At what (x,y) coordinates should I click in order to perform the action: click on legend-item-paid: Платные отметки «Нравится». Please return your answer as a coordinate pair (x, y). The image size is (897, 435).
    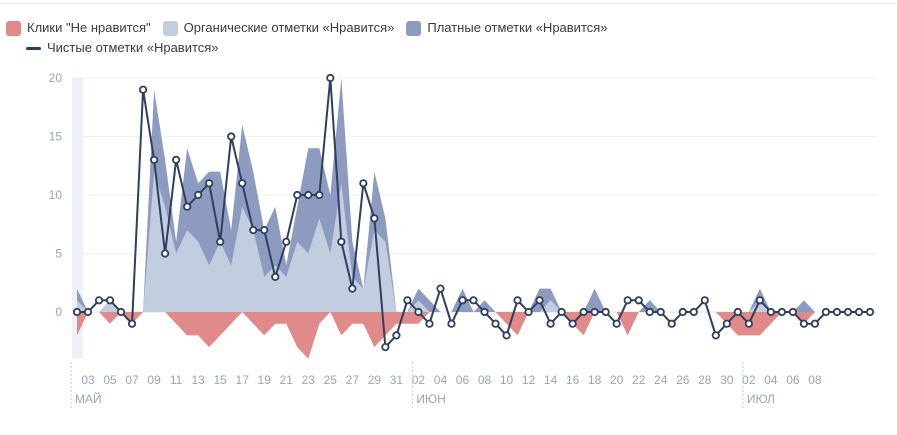
    Looking at the image, I should click on (507, 28).